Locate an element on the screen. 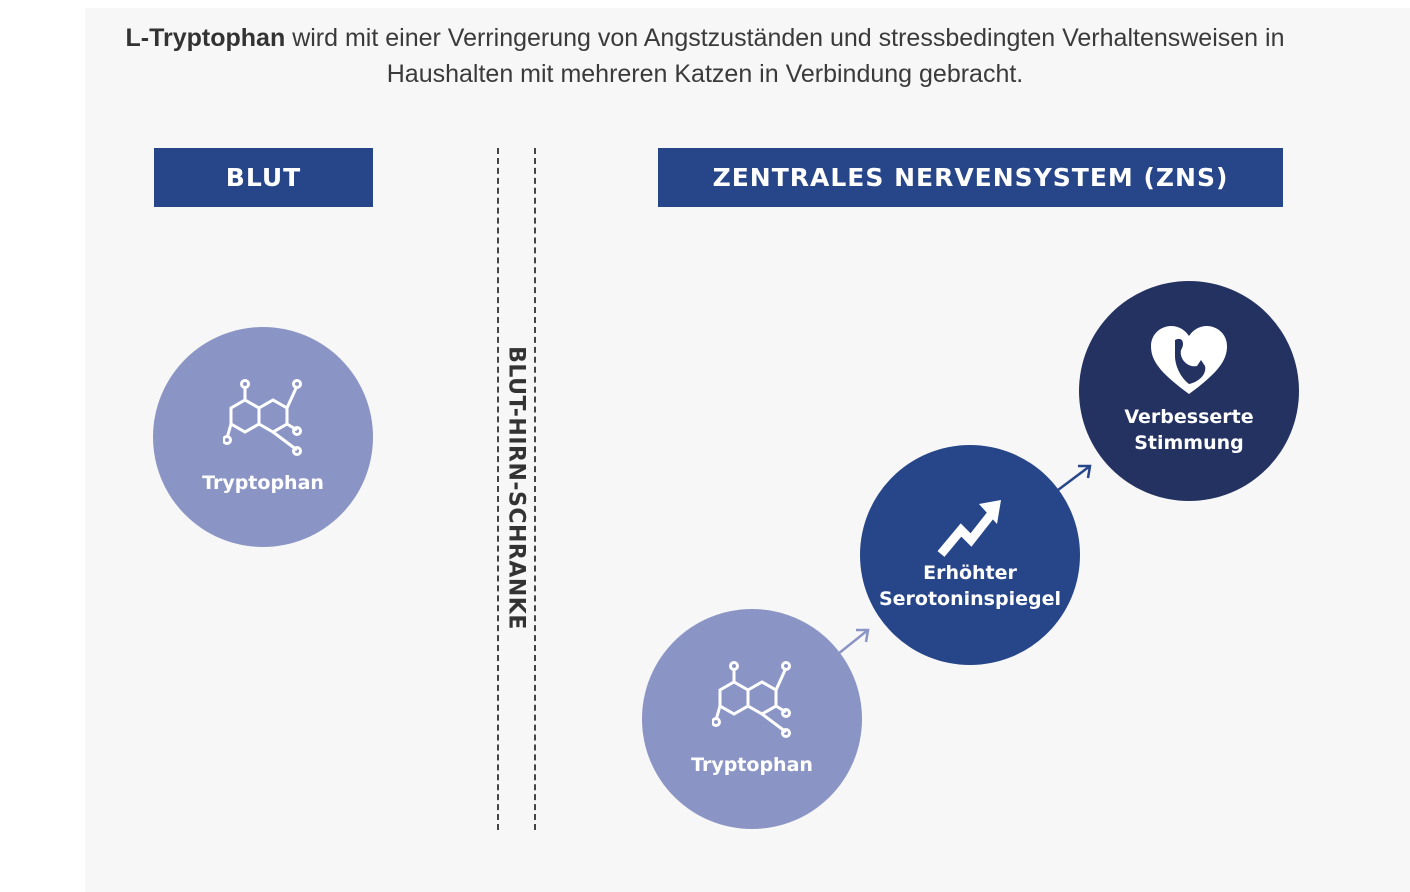 The height and width of the screenshot is (892, 1410). arrow-serotonin-to-mood is located at coordinates (1074, 477).